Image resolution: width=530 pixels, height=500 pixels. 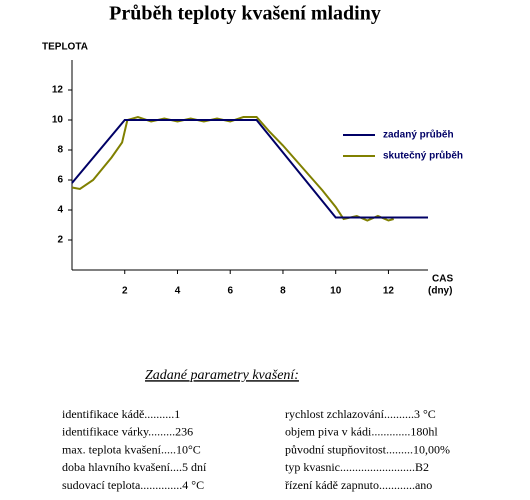 I want to click on param-text: objem piva v kádi.............180hl, so click(x=361, y=432).